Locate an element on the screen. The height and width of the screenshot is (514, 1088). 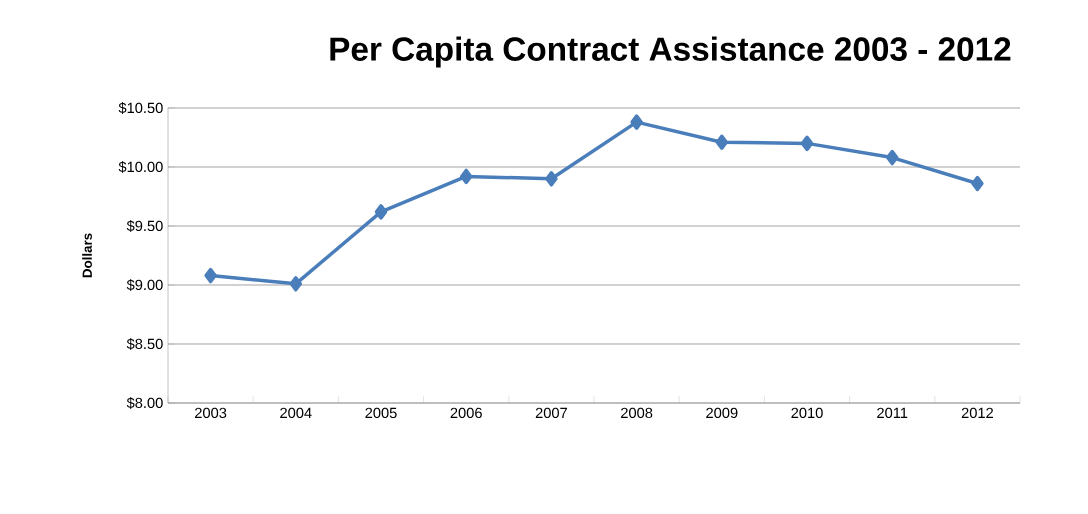
x-tick-label: 2012 is located at coordinates (977, 413).